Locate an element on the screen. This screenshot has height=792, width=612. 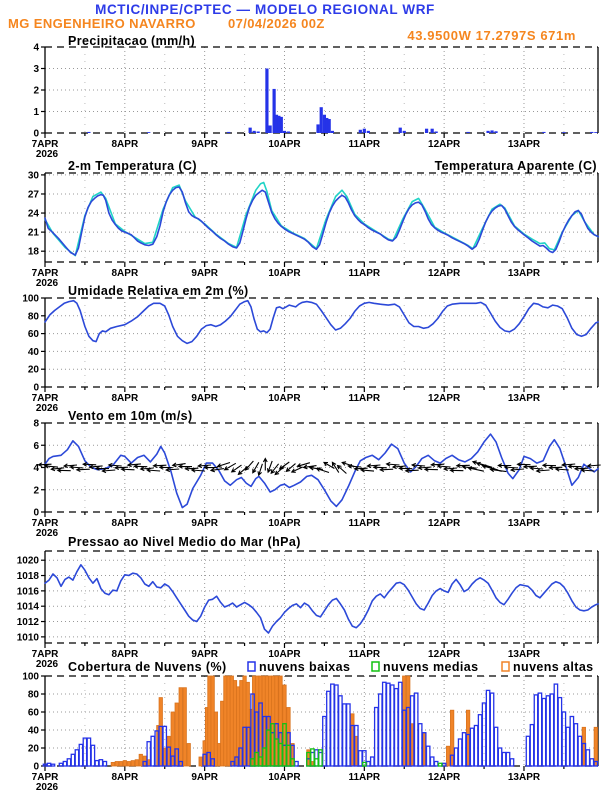
legend-label: nuvens medias is located at coordinates (431, 667).